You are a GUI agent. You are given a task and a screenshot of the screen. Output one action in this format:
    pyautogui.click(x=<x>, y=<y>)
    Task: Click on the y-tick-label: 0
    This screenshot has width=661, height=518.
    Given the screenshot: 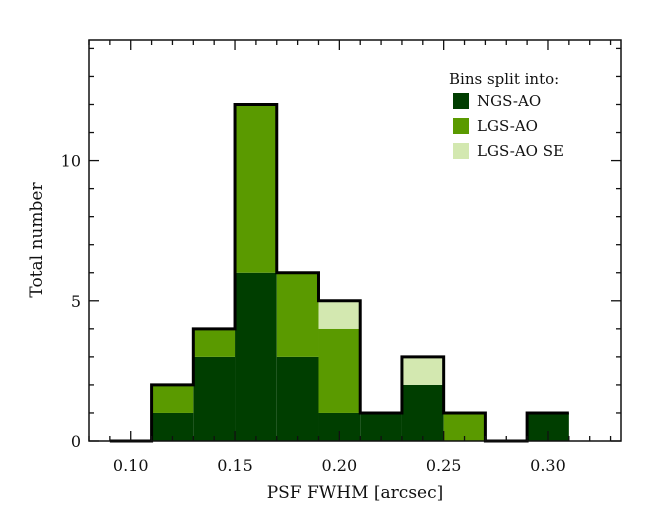 What is the action you would take?
    pyautogui.click(x=76, y=441)
    